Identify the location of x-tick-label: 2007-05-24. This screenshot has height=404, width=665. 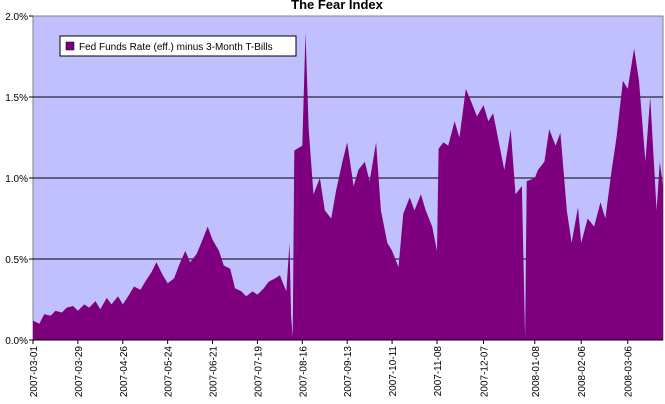
(169, 372).